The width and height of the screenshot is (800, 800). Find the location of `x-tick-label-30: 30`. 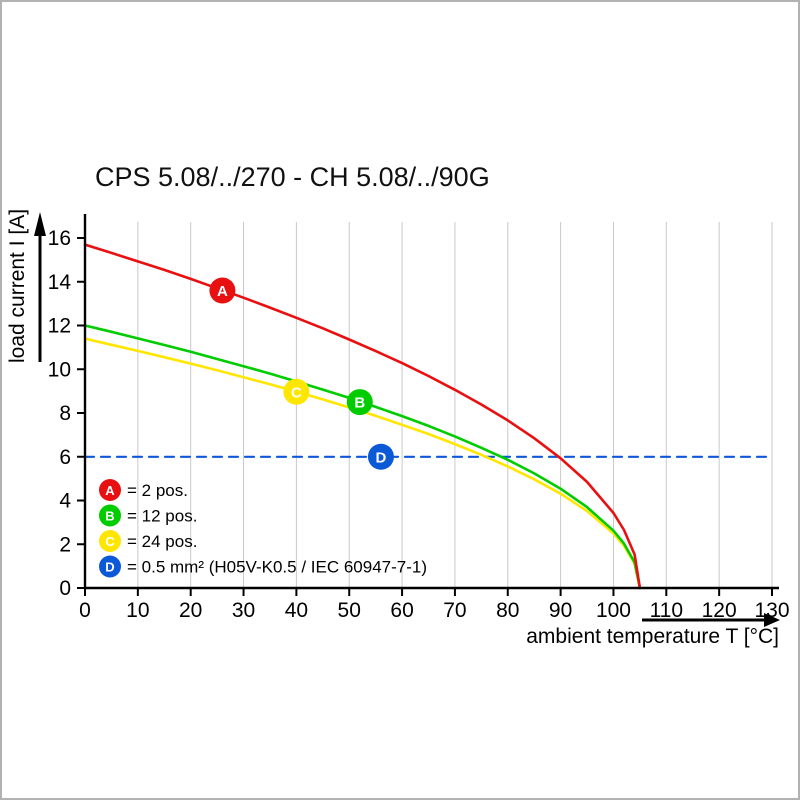

x-tick-label-30: 30 is located at coordinates (243, 610).